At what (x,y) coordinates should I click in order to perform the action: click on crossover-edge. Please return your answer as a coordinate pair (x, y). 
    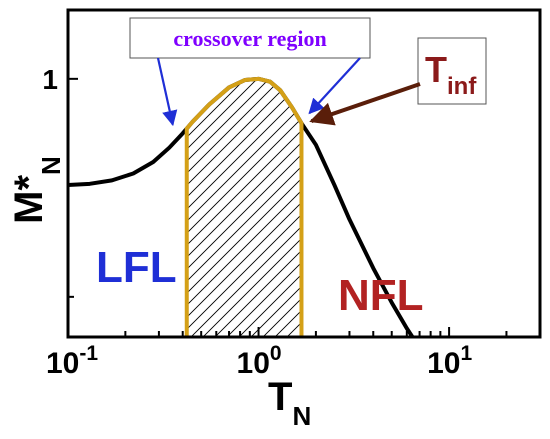
    Looking at the image, I should click on (244, 206).